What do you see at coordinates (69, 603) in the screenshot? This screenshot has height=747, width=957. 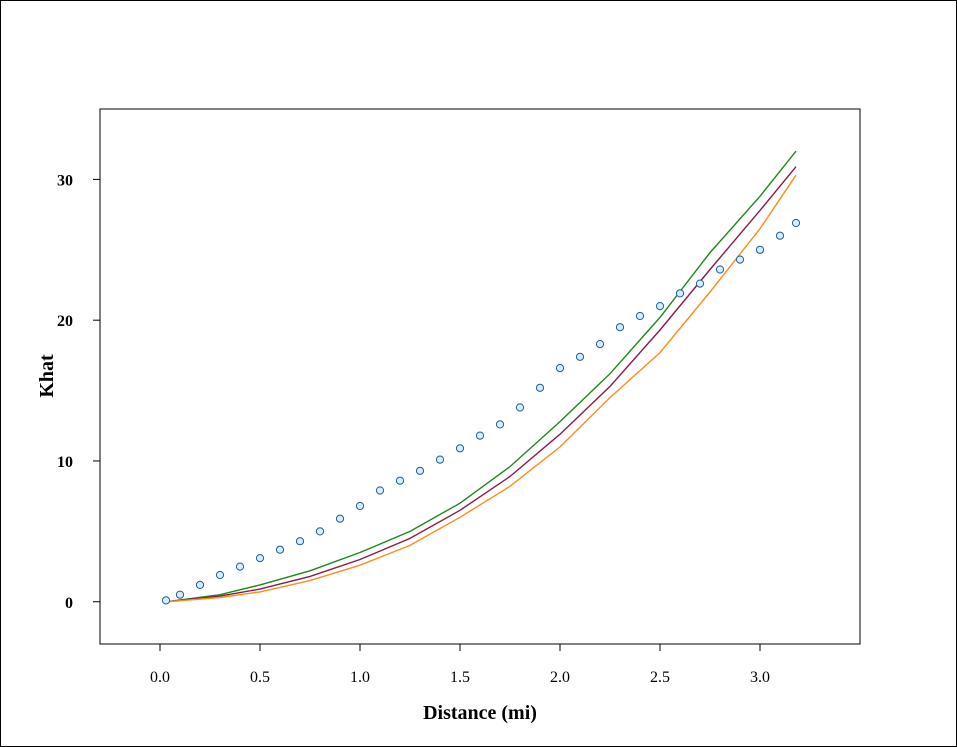 I see `y-tick-label: 0` at bounding box center [69, 603].